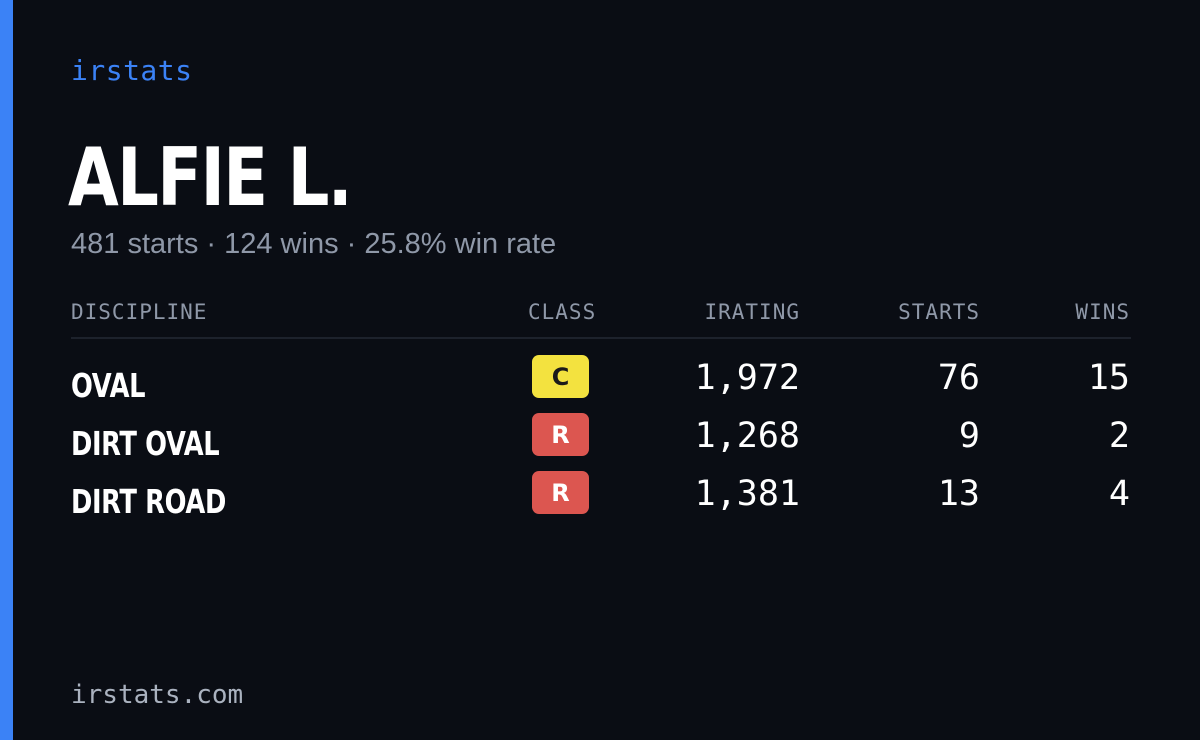 The height and width of the screenshot is (740, 1200). I want to click on brand-logo-text: irstats, so click(132, 70).